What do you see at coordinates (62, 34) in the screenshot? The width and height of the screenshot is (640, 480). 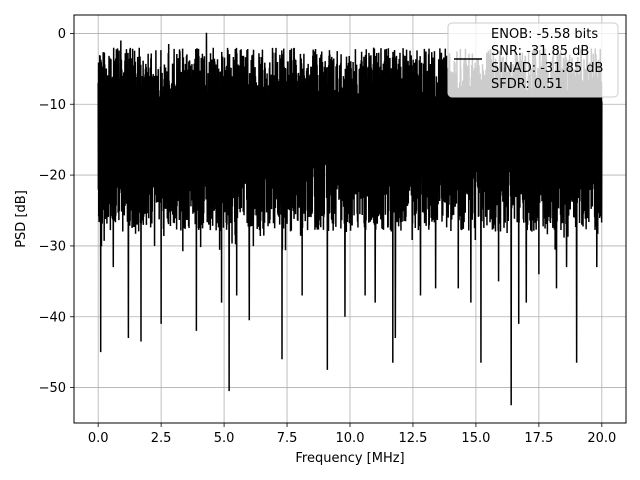 I see `y-tick-label: 0` at bounding box center [62, 34].